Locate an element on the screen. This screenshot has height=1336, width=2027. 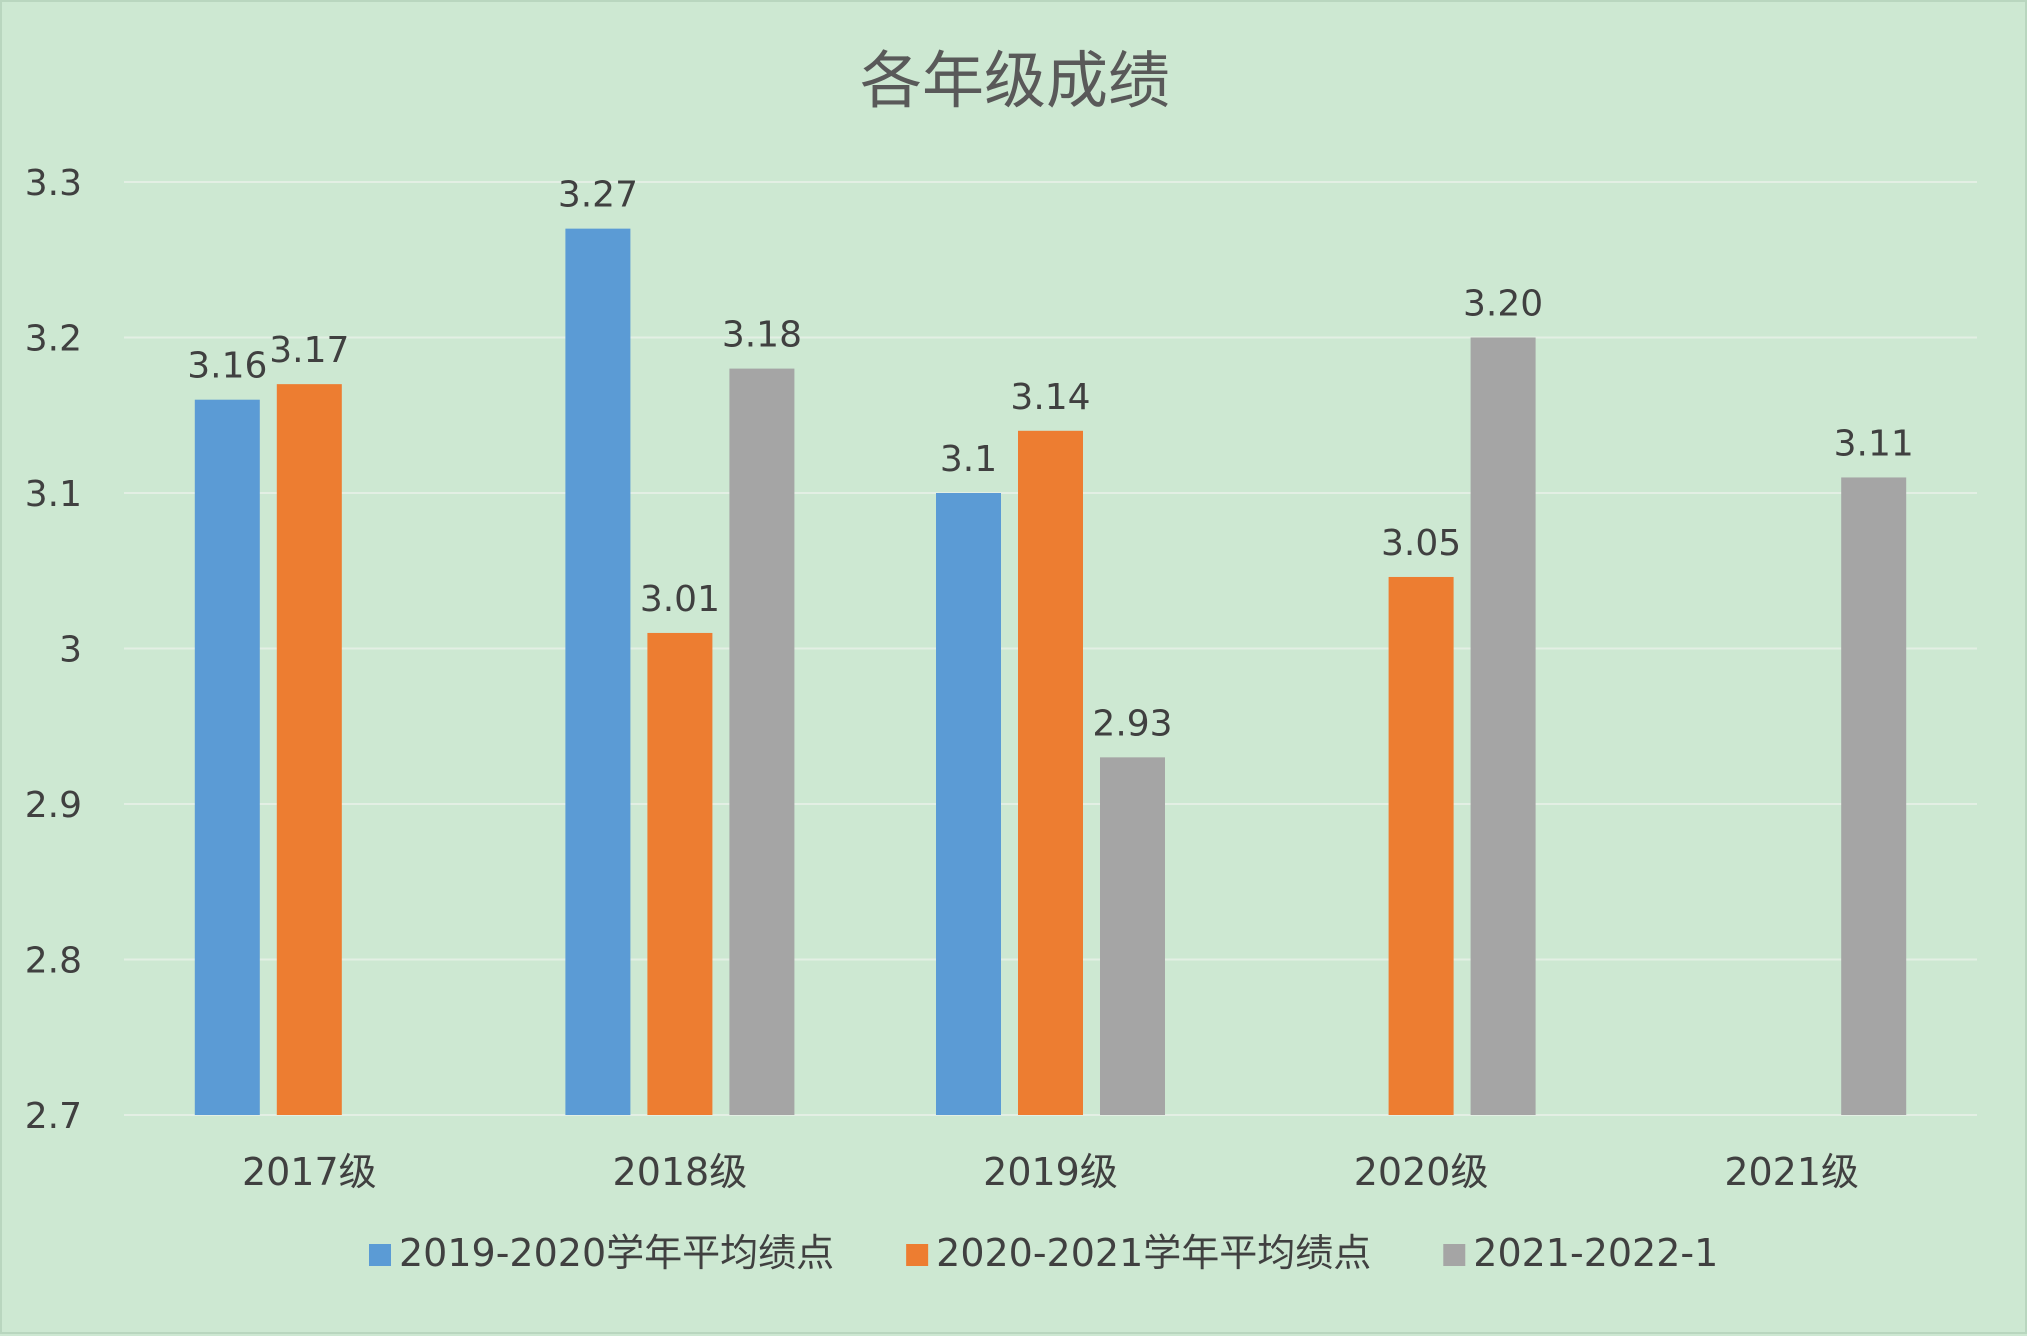
y-tick-label: 3 is located at coordinates (70, 650).